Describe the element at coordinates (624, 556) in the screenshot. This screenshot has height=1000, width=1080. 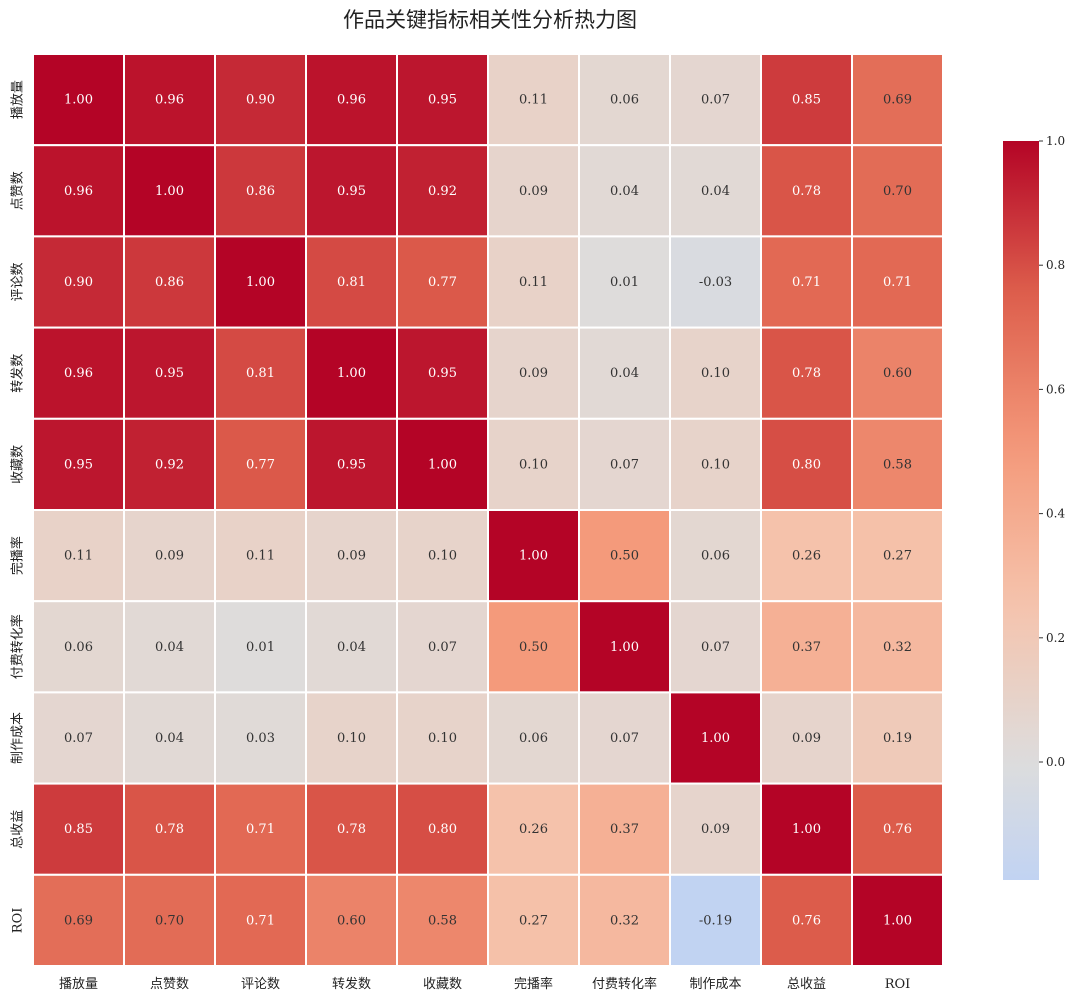
I see `cell-value-label: 0.50` at that location.